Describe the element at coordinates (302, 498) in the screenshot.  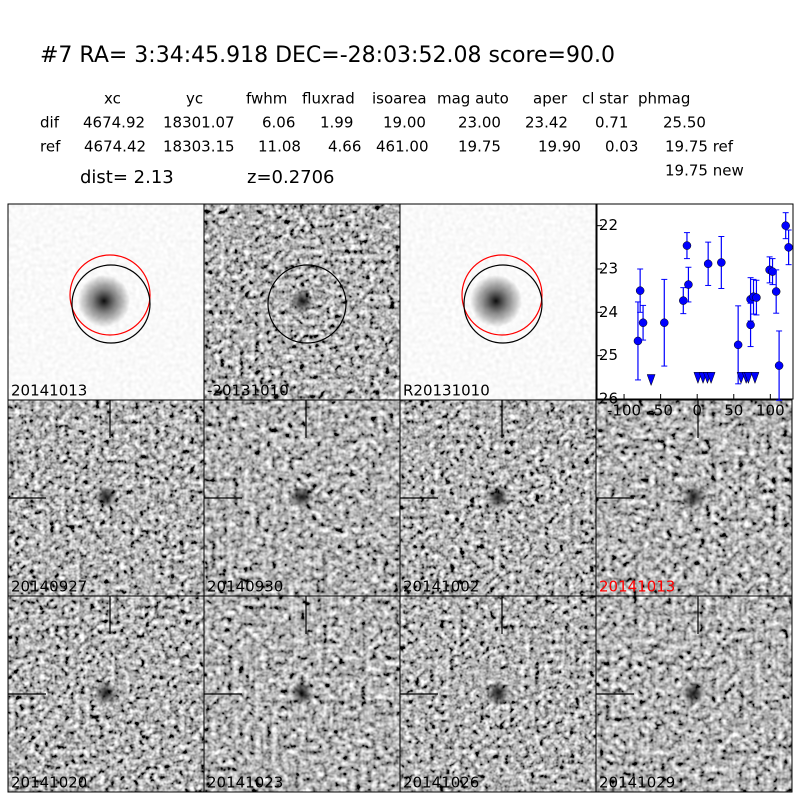
I see `stamp: 20140930` at that location.